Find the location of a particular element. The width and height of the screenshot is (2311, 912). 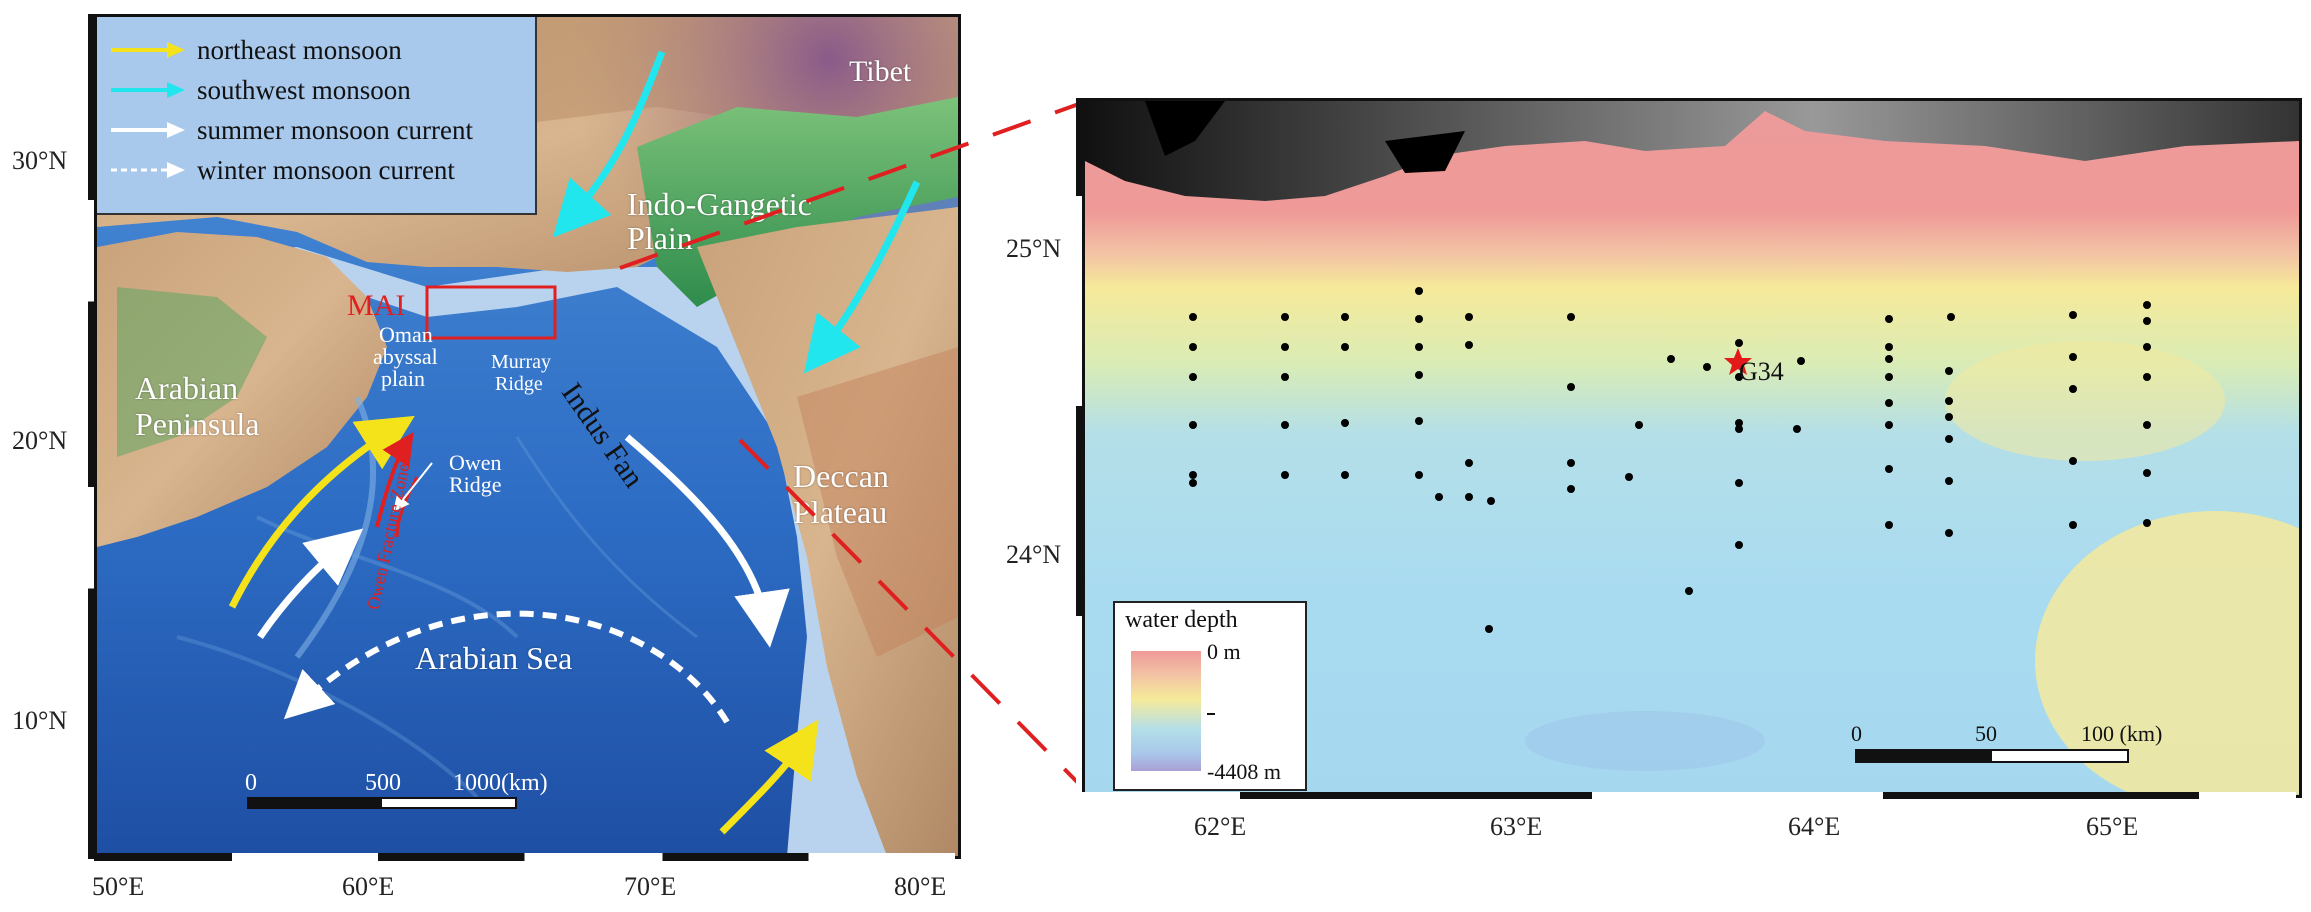

winter-current-arrow is located at coordinates (506, 667).